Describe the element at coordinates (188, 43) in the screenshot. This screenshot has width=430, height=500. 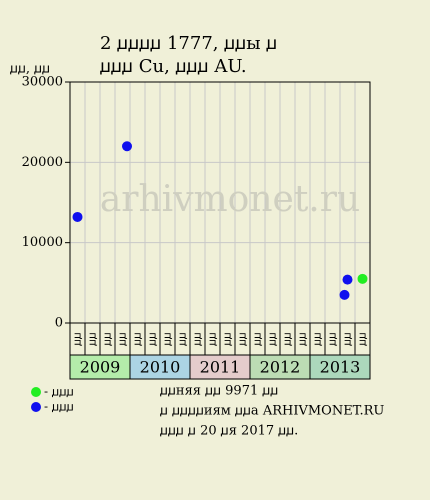
I see `chart-title: 2 ꙡꙡꙡꙡ 1777, ꙡꙡы ꙡ` at that location.